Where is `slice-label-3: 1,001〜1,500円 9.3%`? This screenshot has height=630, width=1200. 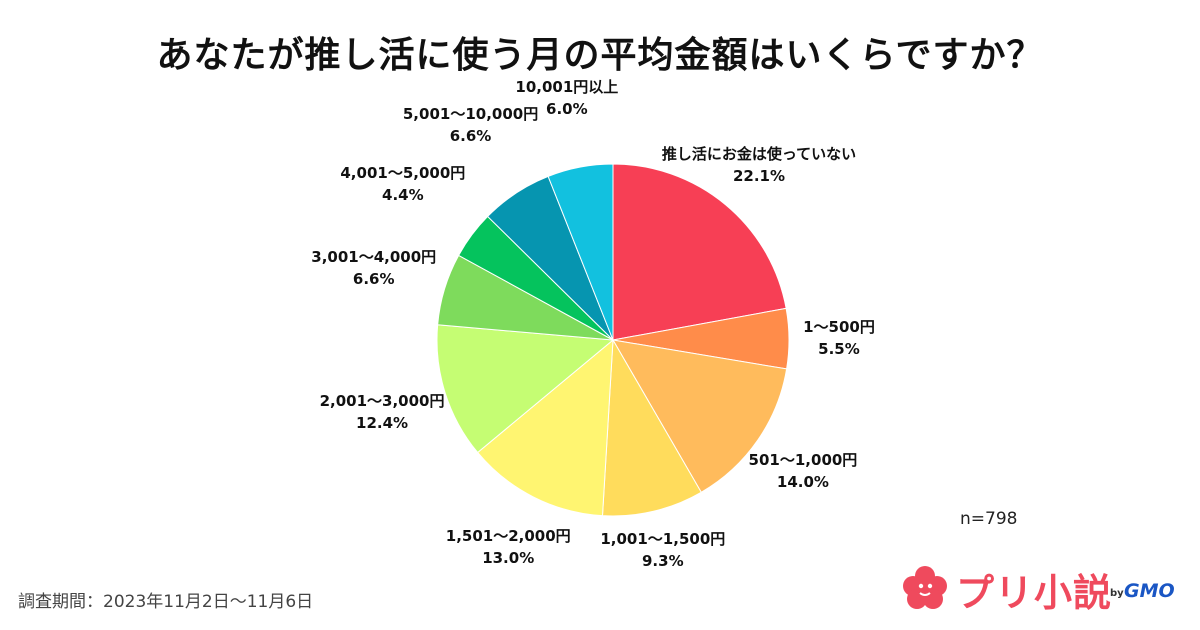 slice-label-3: 1,001〜1,500円 9.3% is located at coordinates (662, 550).